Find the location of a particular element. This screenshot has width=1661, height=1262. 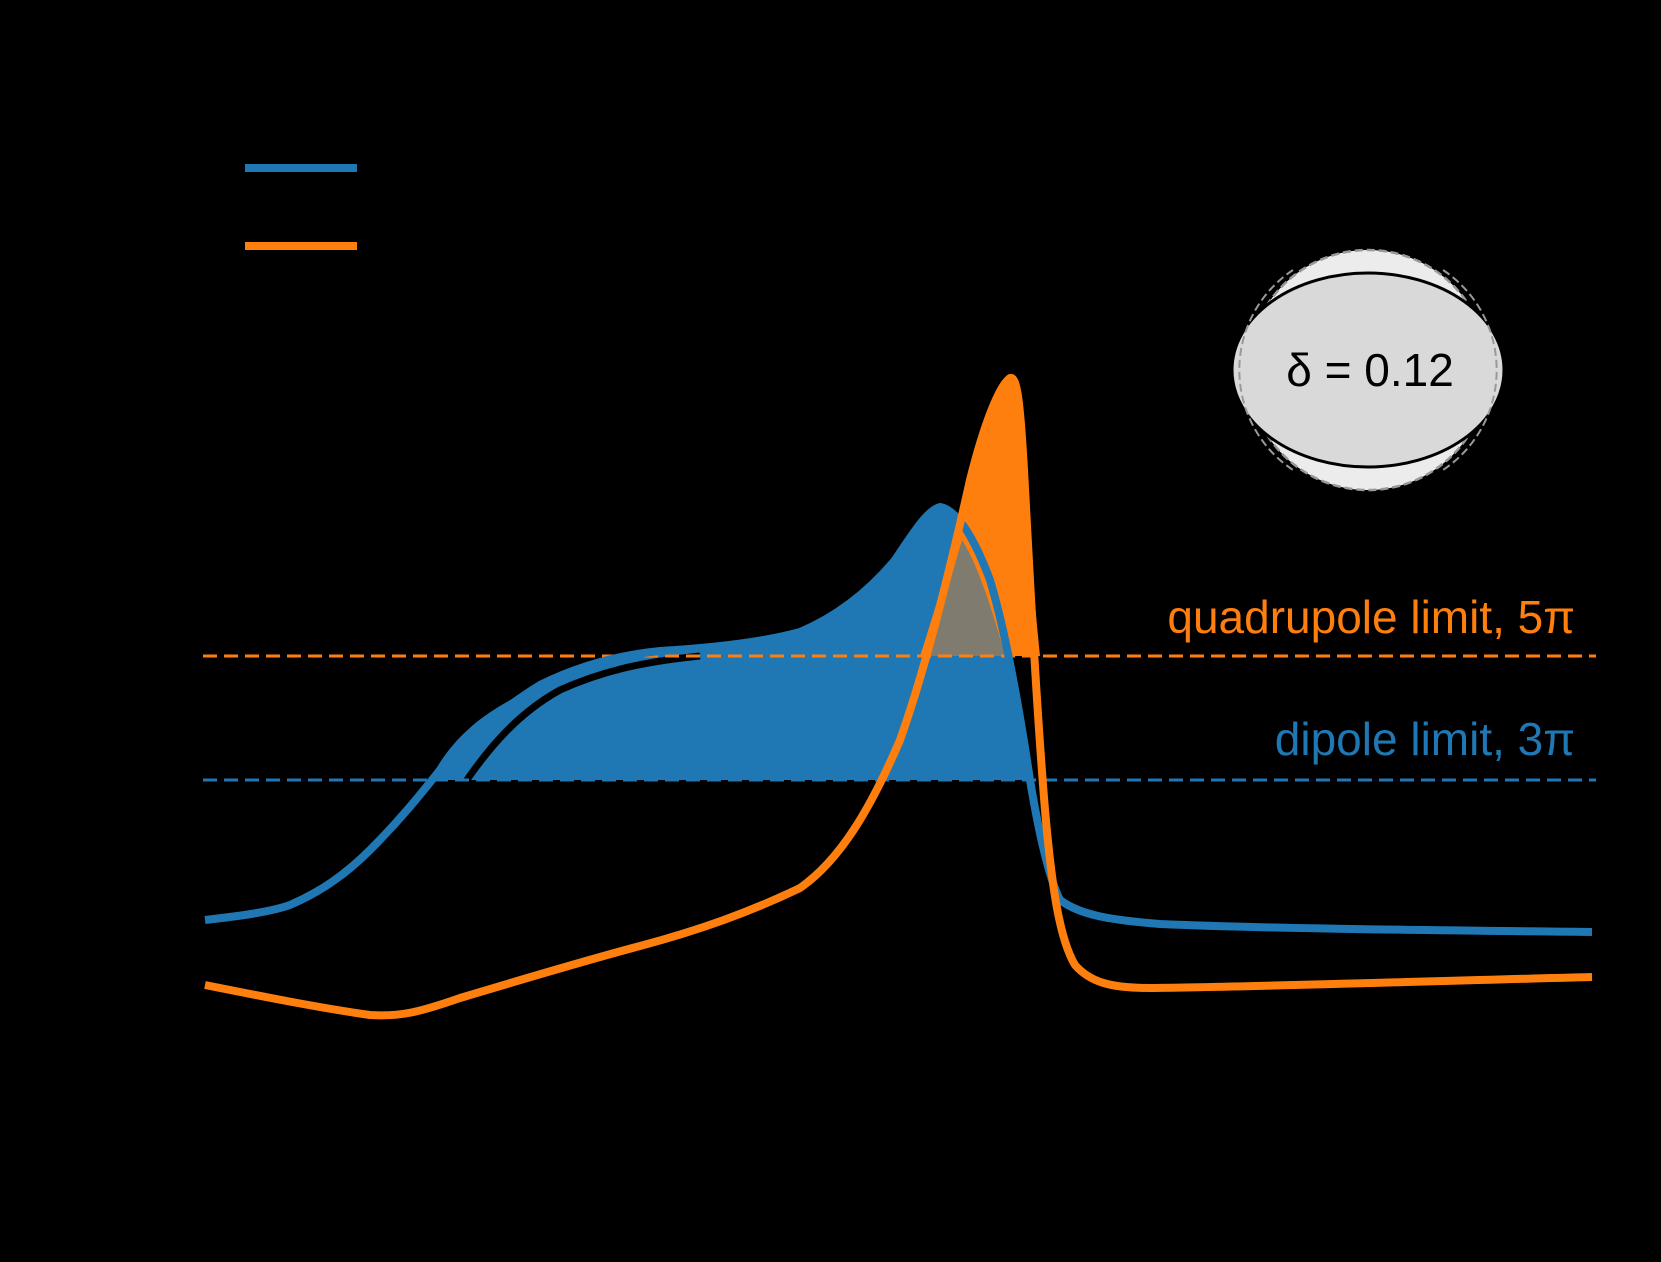

quadrupole-limit-label: quadrupole limit, 5π is located at coordinates (1371, 617).